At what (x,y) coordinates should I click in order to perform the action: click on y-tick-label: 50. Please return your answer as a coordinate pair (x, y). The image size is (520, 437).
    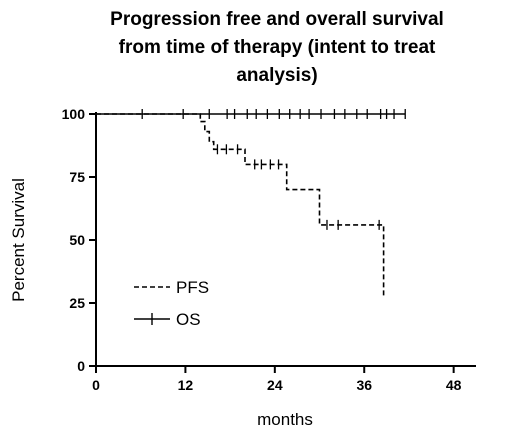
    Looking at the image, I should click on (77, 240).